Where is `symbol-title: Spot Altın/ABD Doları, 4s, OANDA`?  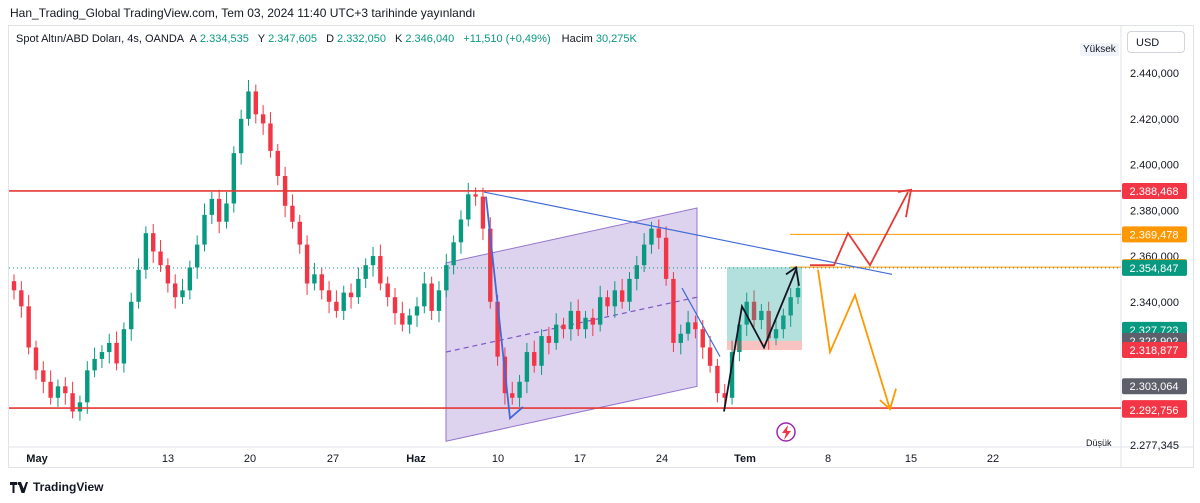 symbol-title: Spot Altın/ABD Doları, 4s, OANDA is located at coordinates (100, 39).